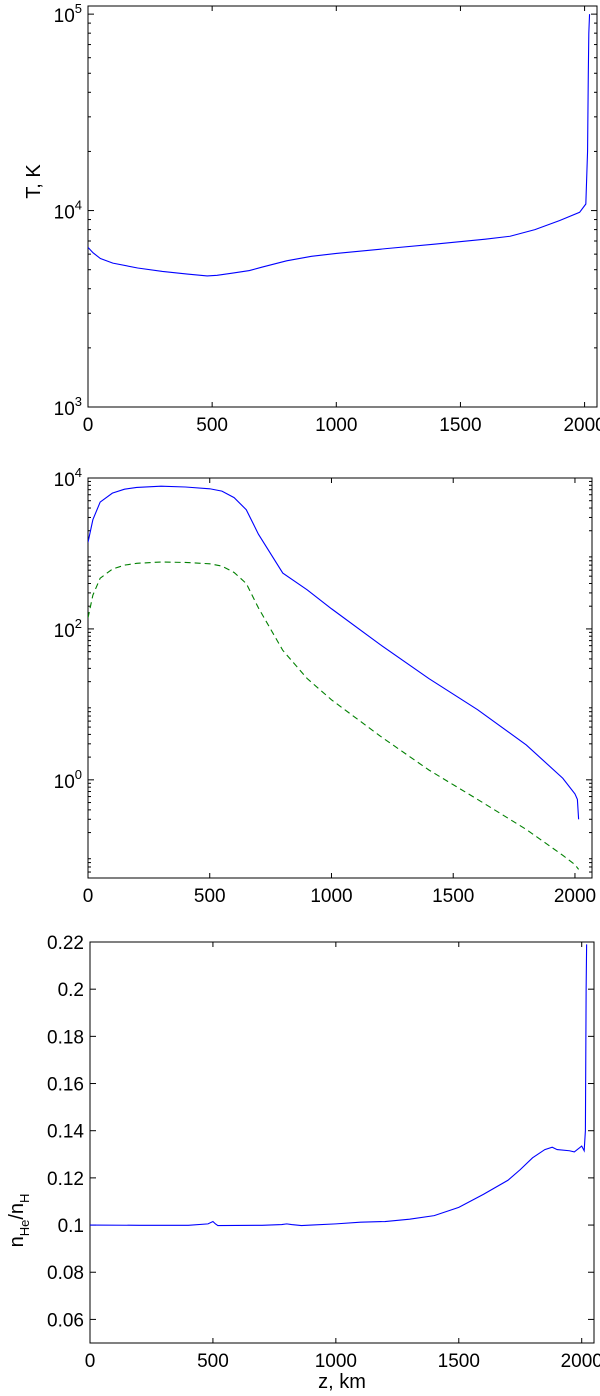  I want to click on y-tick-label: 0.18, so click(65, 1037).